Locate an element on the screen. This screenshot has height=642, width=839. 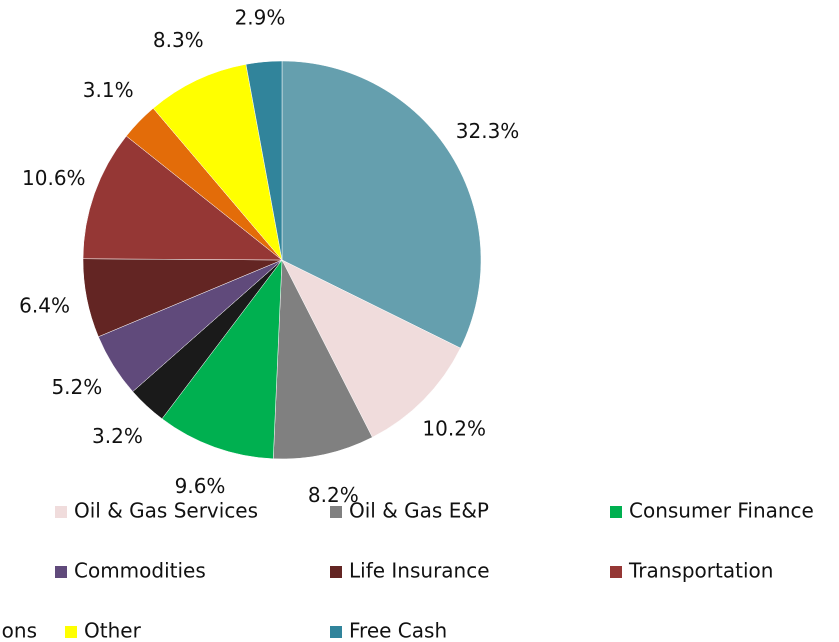
legend-label: Other is located at coordinates (113, 630).